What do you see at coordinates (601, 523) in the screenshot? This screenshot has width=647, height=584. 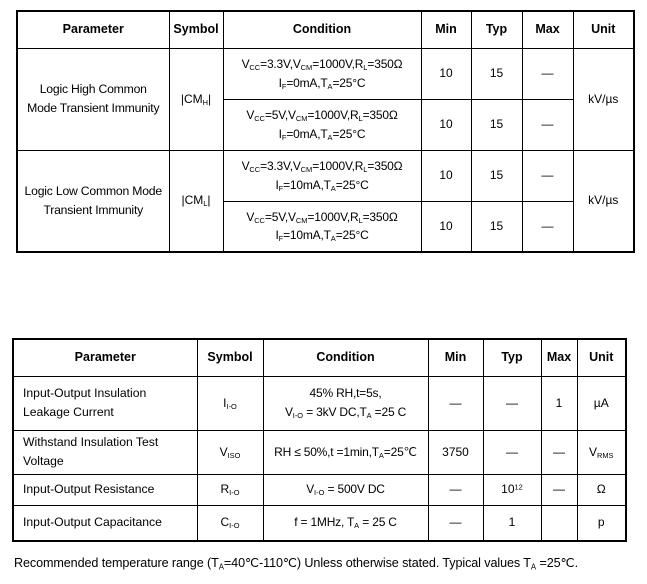 I see `unit-cell: p` at bounding box center [601, 523].